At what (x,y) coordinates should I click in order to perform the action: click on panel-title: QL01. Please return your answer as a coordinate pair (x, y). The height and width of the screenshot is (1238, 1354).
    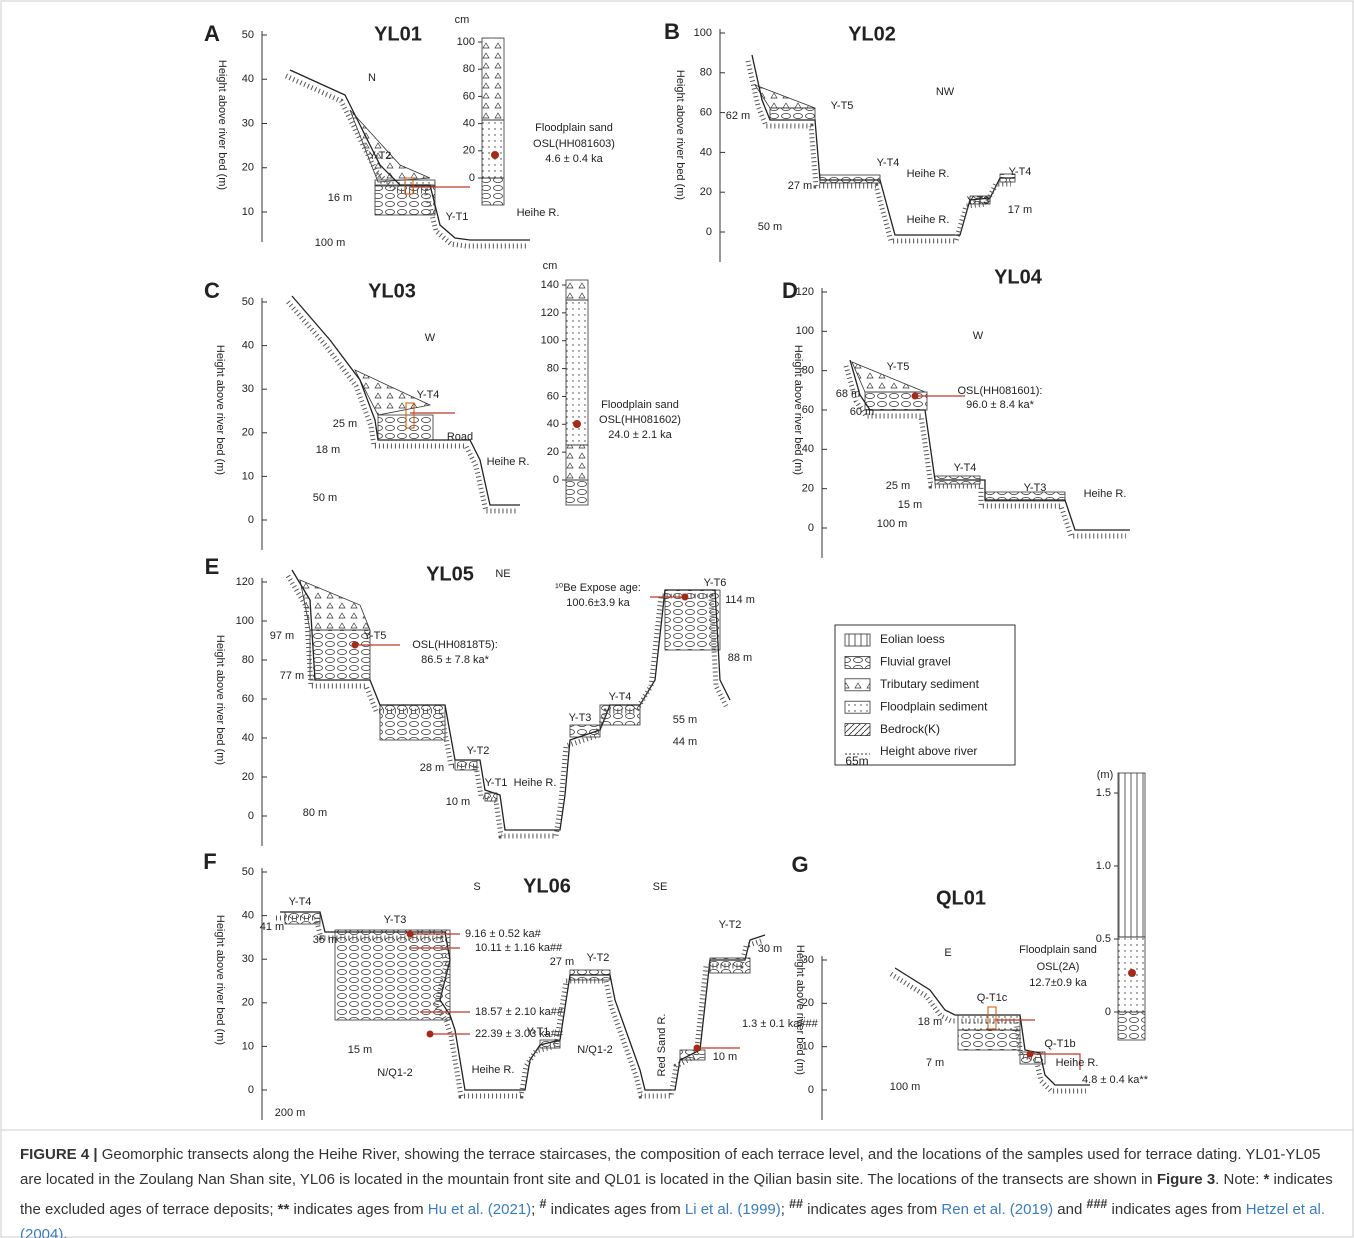
    Looking at the image, I should click on (961, 898).